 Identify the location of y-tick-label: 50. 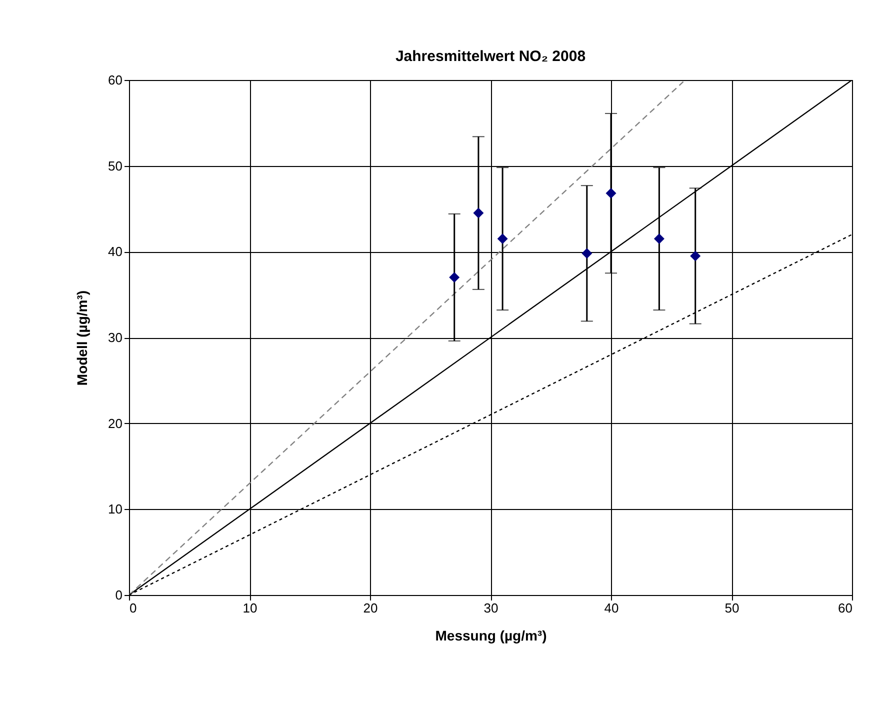
(115, 166).